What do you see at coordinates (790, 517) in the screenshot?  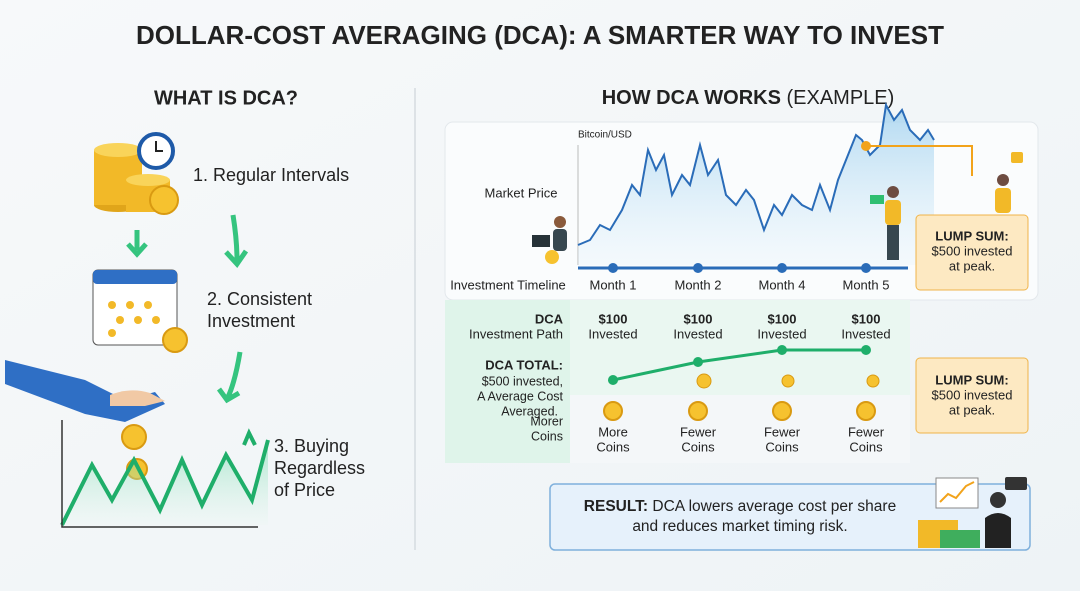 I see `result-box` at bounding box center [790, 517].